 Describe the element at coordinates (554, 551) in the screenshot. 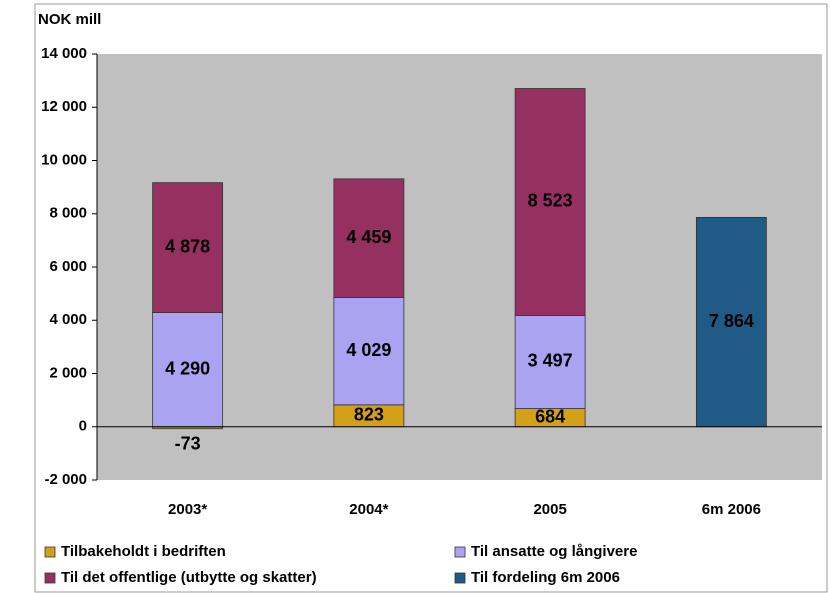

I see `legend-label: Til ansatte og långivere` at that location.